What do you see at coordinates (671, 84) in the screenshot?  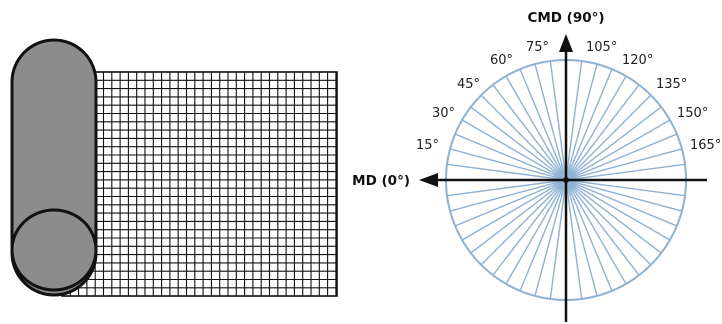 I see `angle-label-135: 135°` at bounding box center [671, 84].